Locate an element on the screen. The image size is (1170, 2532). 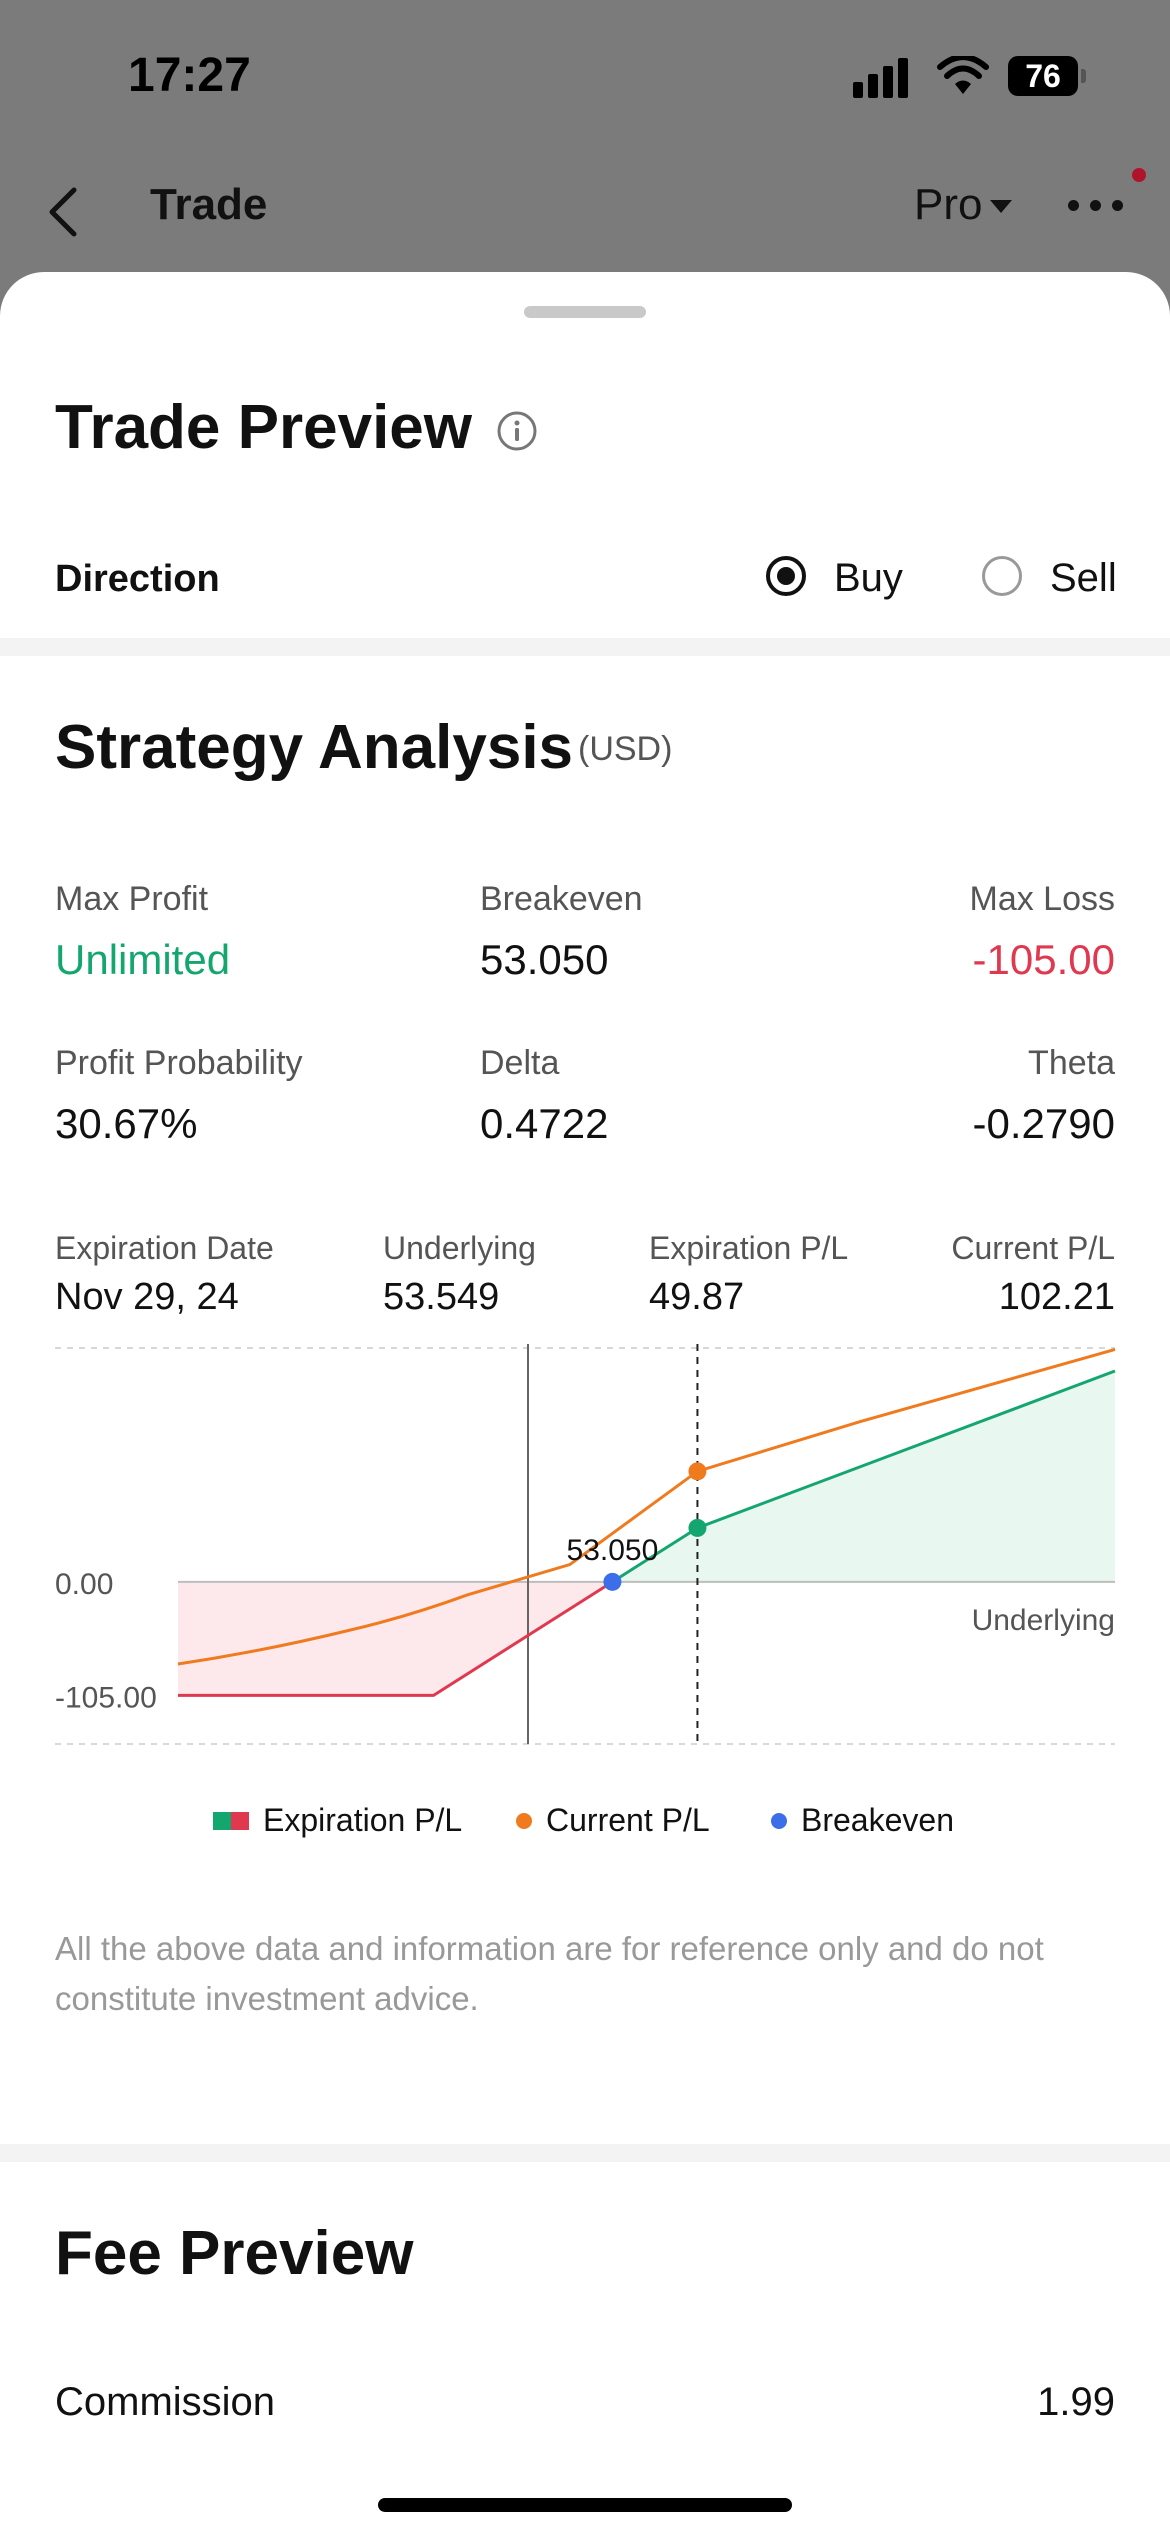
section-divider is located at coordinates (585, 647).